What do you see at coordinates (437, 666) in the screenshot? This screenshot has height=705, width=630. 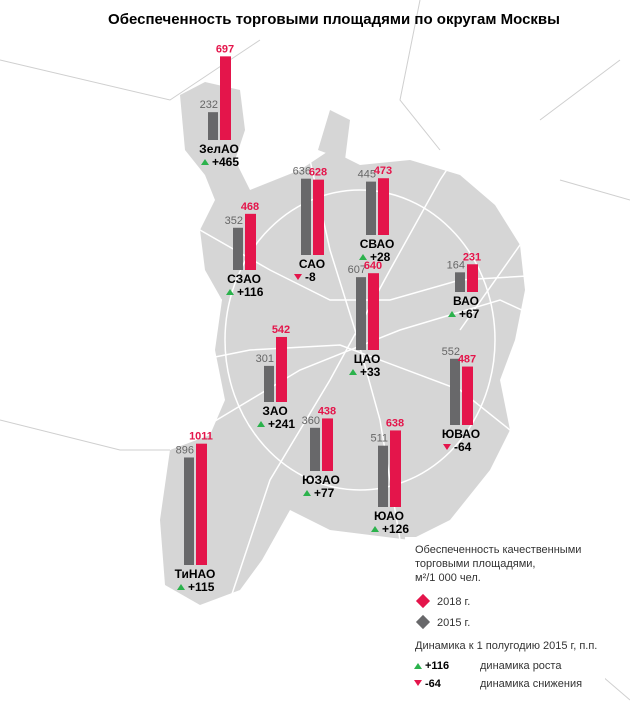 I see `legend-value: +116` at bounding box center [437, 666].